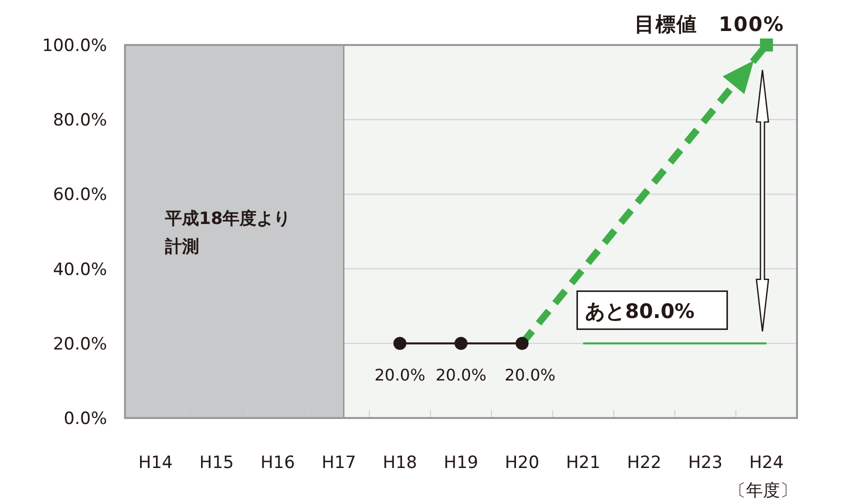 Image resolution: width=844 pixels, height=502 pixels. I want to click on x-tick-label: H20, so click(522, 463).